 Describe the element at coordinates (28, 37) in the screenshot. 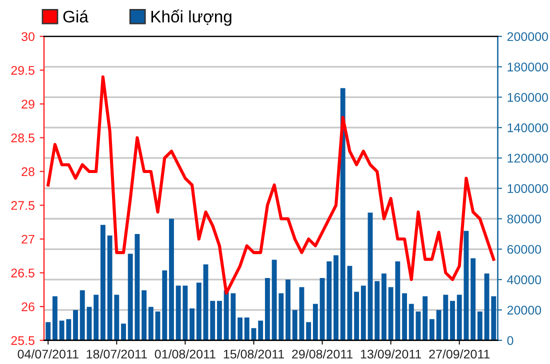

I see `y-tick-label: 30` at that location.